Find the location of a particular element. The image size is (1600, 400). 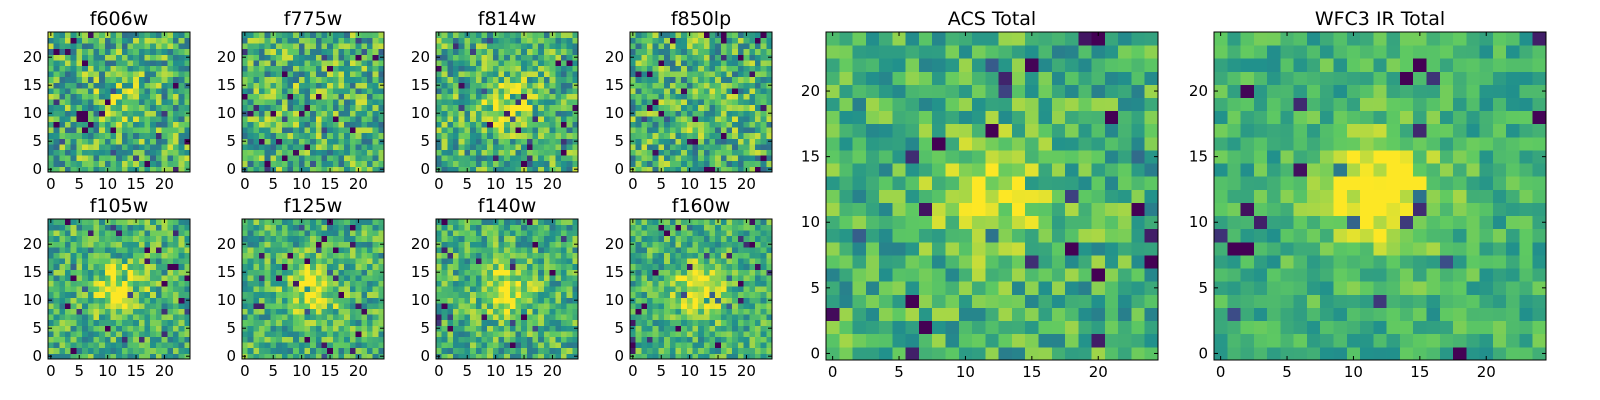

x-tick-label: 15 is located at coordinates (523, 371).